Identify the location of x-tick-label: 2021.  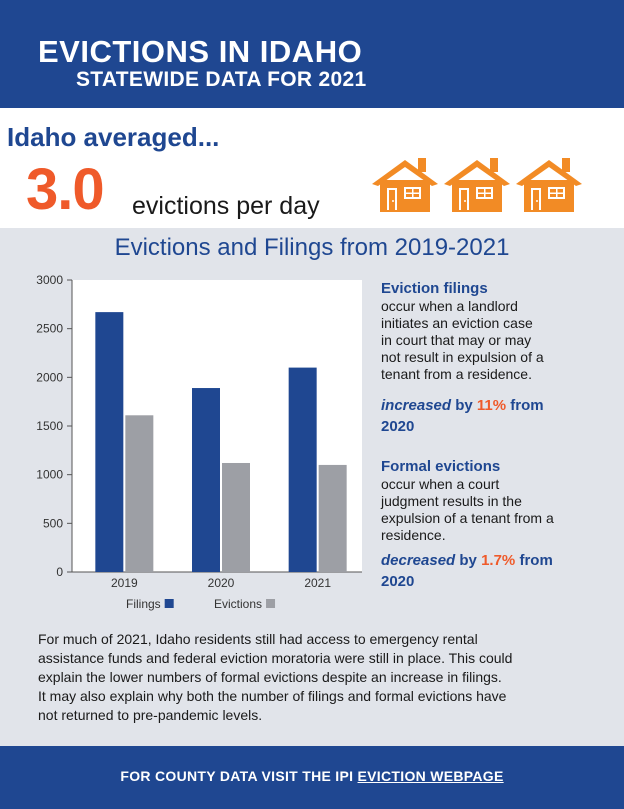
(317, 583).